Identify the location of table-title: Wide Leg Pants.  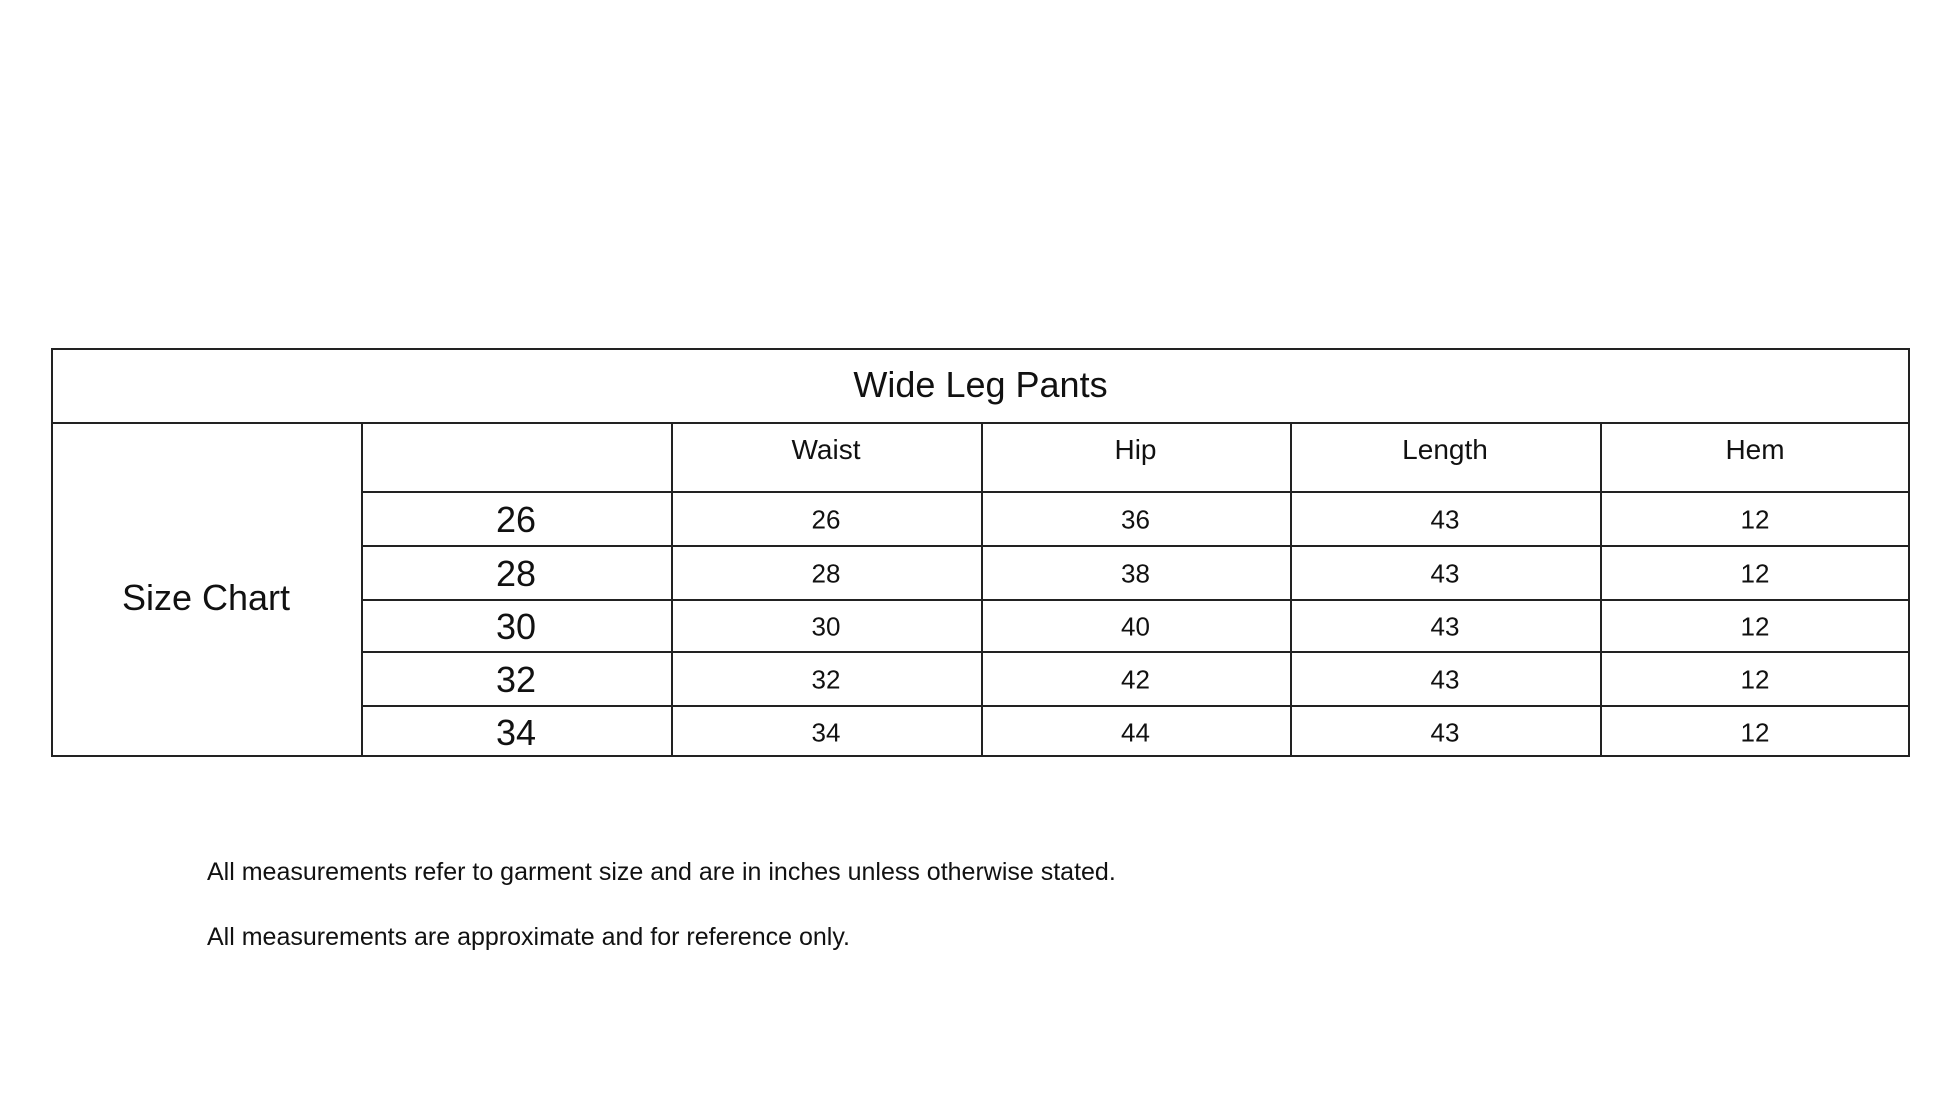
(980, 384).